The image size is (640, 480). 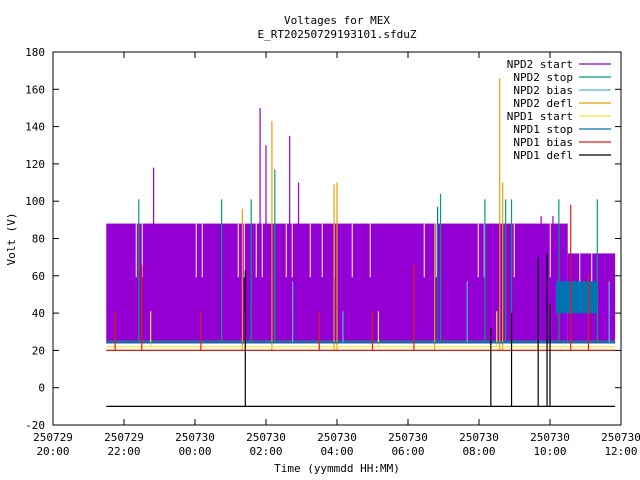 I want to click on chart-subtitle: E_RT20250729193101.sfduZ, so click(x=337, y=34).